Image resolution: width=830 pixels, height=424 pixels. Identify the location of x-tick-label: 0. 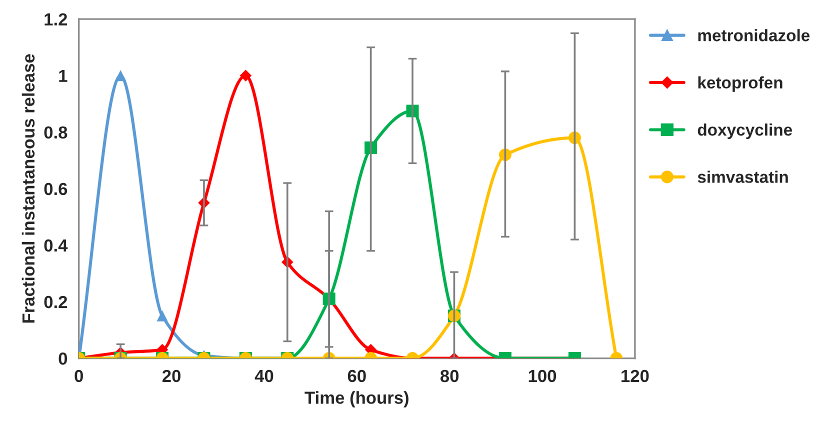
(78, 376).